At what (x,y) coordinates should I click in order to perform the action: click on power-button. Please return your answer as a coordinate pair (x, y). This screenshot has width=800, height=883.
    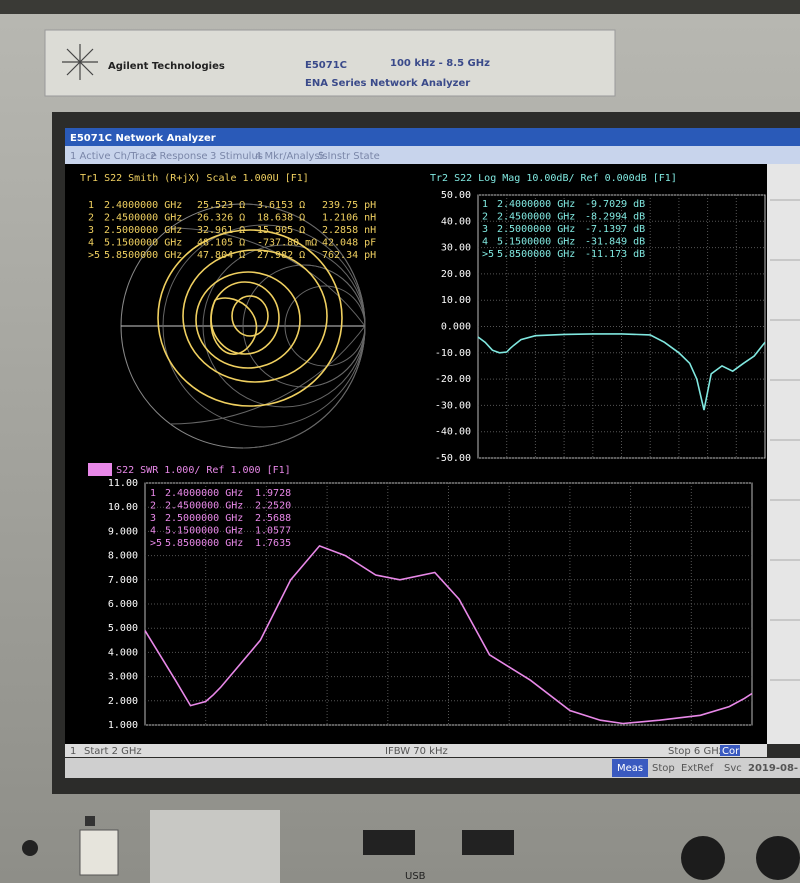
    Looking at the image, I should click on (99, 852).